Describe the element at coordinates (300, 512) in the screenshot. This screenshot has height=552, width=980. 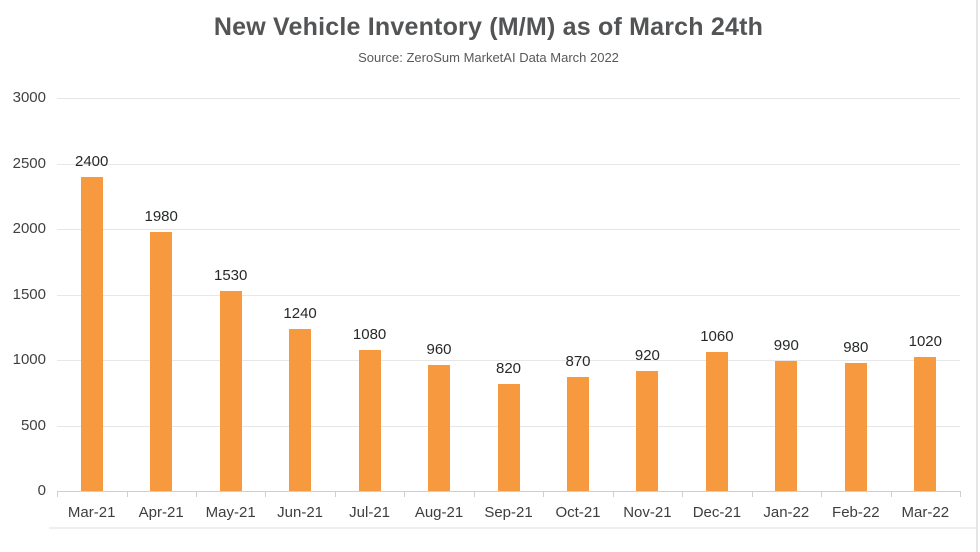
I see `x-axis-category-label: Jun-21` at that location.